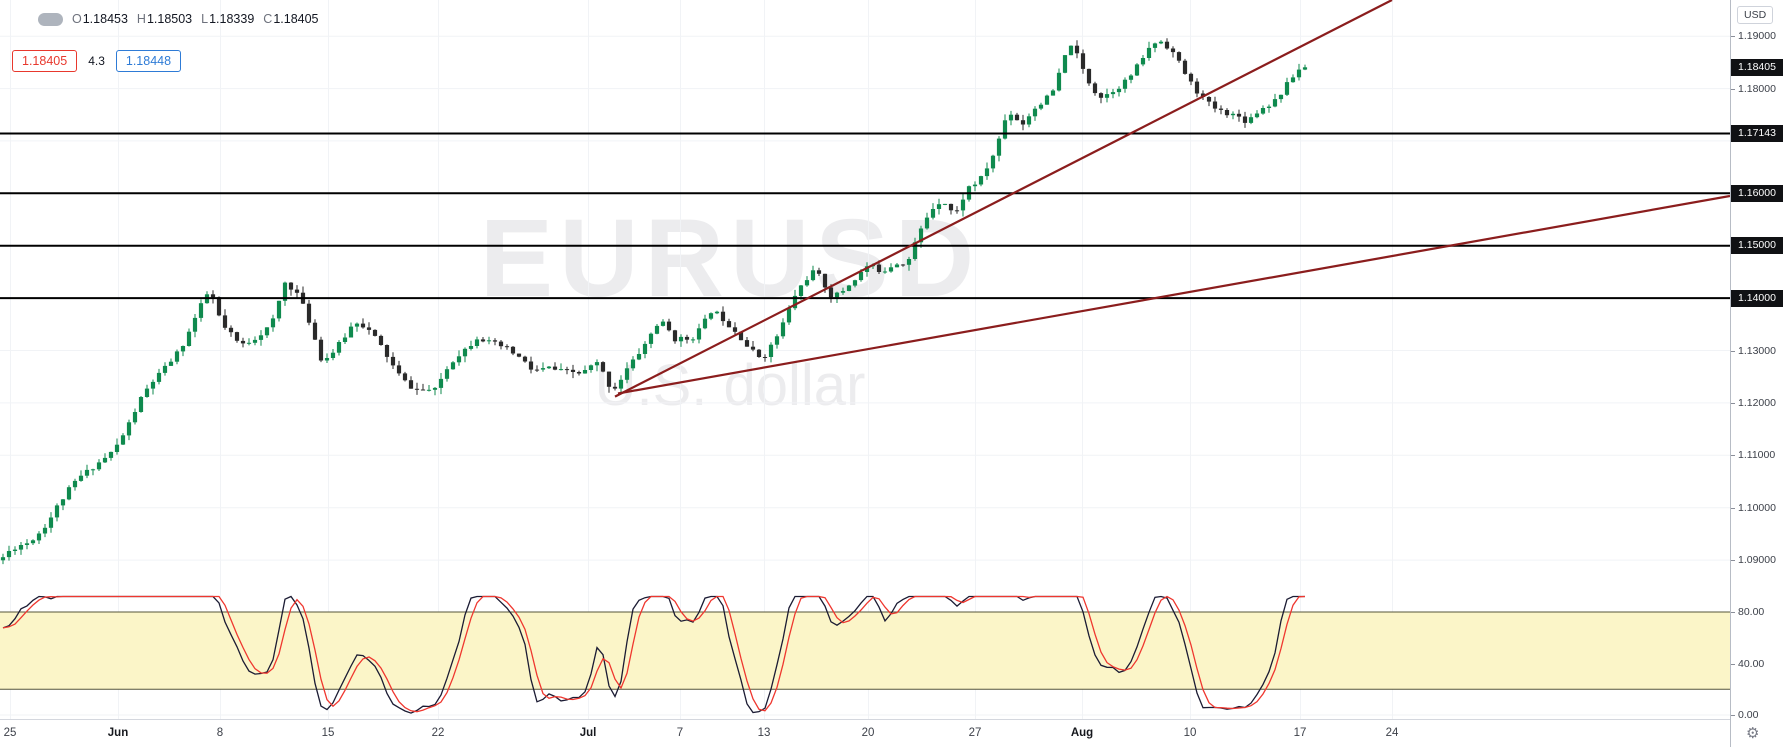 The width and height of the screenshot is (1783, 747). What do you see at coordinates (1757, 193) in the screenshot?
I see `price-line-badge-1.16000: 1.16000` at bounding box center [1757, 193].